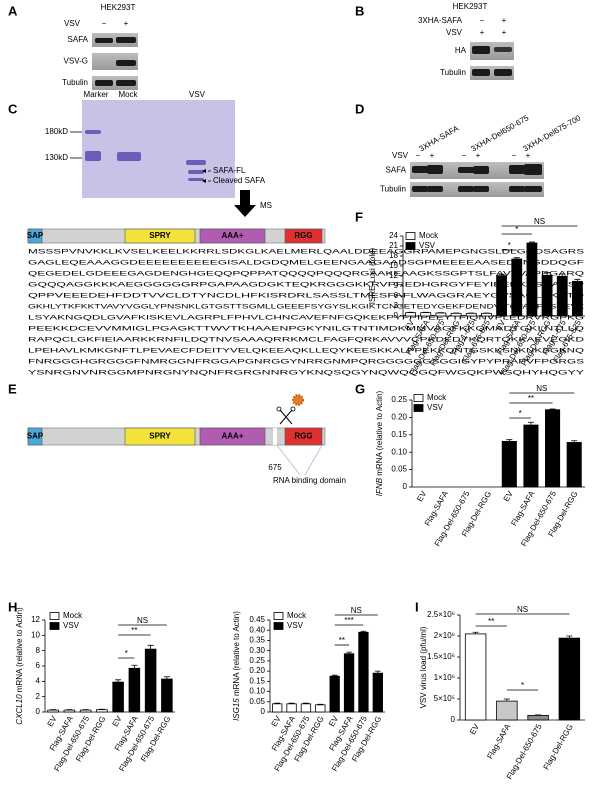  Describe the element at coordinates (257, 680) in the screenshot. I see `y-tick-label: 0.15` at that location.